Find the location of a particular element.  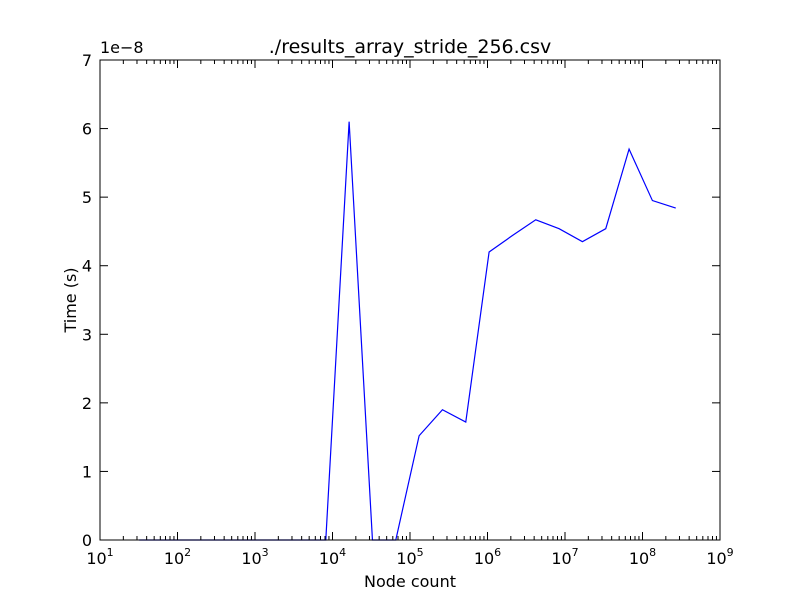

y-axis-label: Time (s) is located at coordinates (70, 300).